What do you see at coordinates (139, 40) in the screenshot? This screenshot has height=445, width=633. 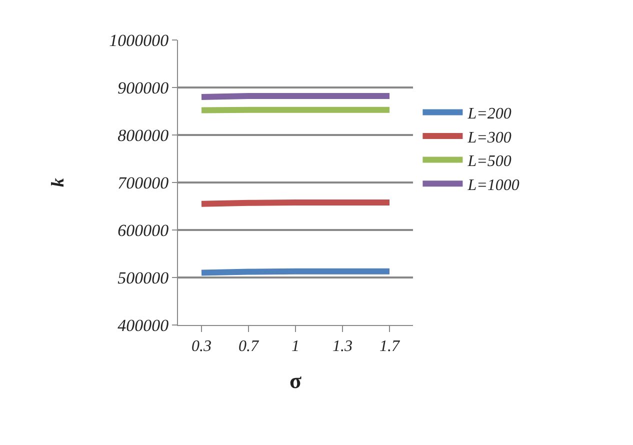 I see `y-tick-label: 1000000` at bounding box center [139, 40].